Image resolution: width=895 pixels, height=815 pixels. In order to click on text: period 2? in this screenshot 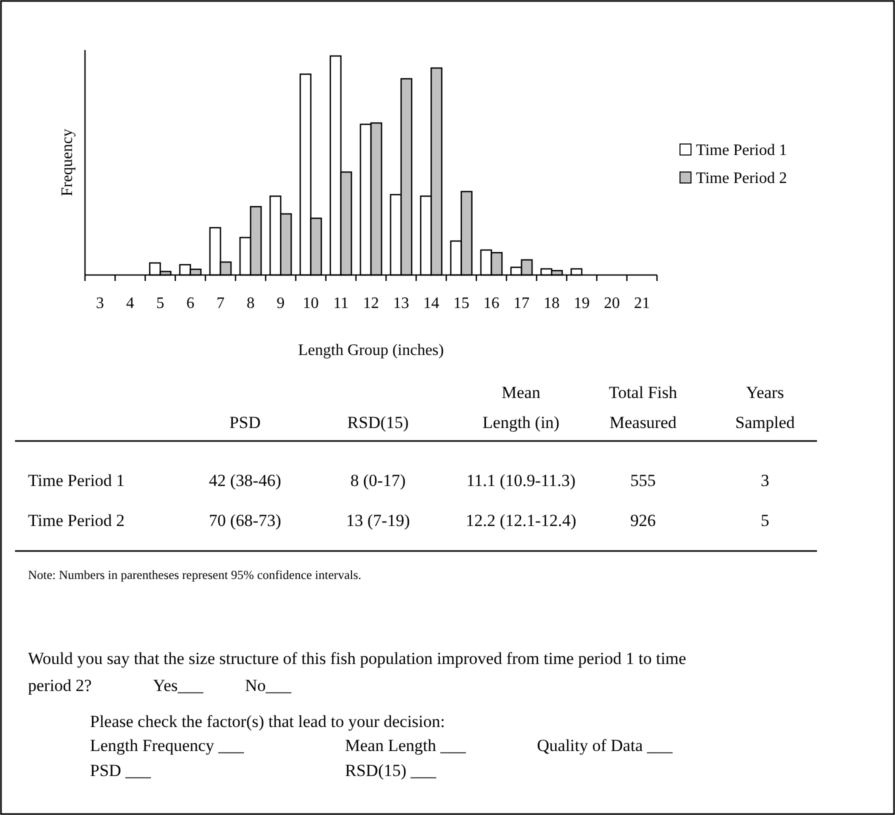, I will do `click(60, 685)`.